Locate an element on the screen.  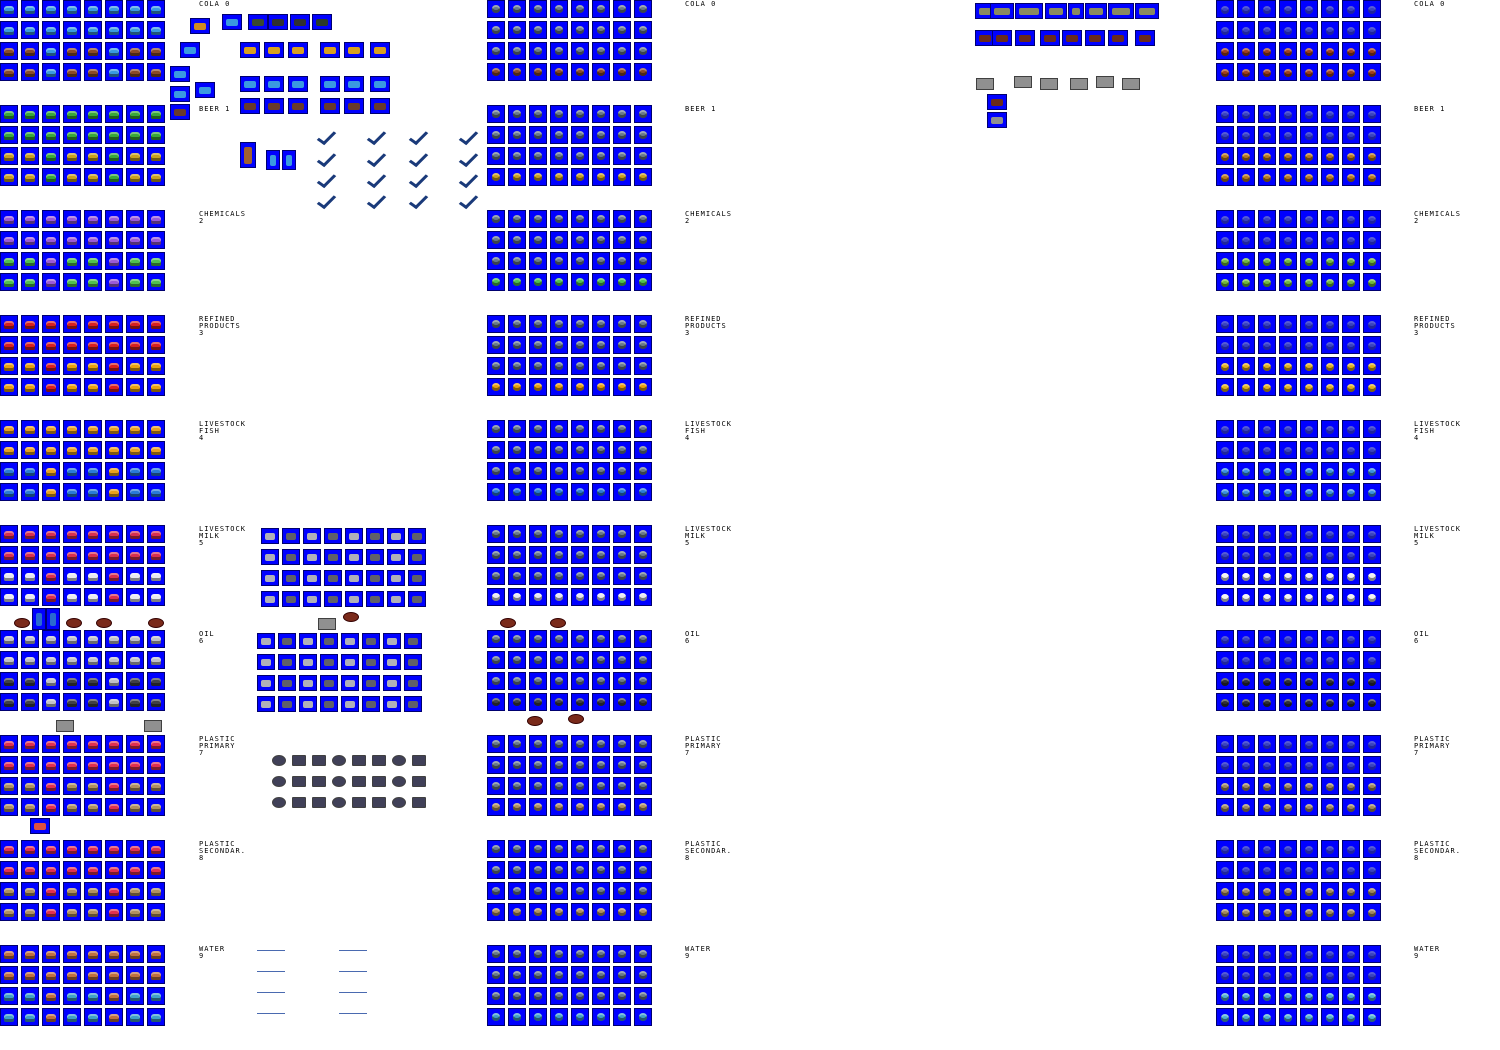
cargo-label-line: MILK is located at coordinates (209, 536).